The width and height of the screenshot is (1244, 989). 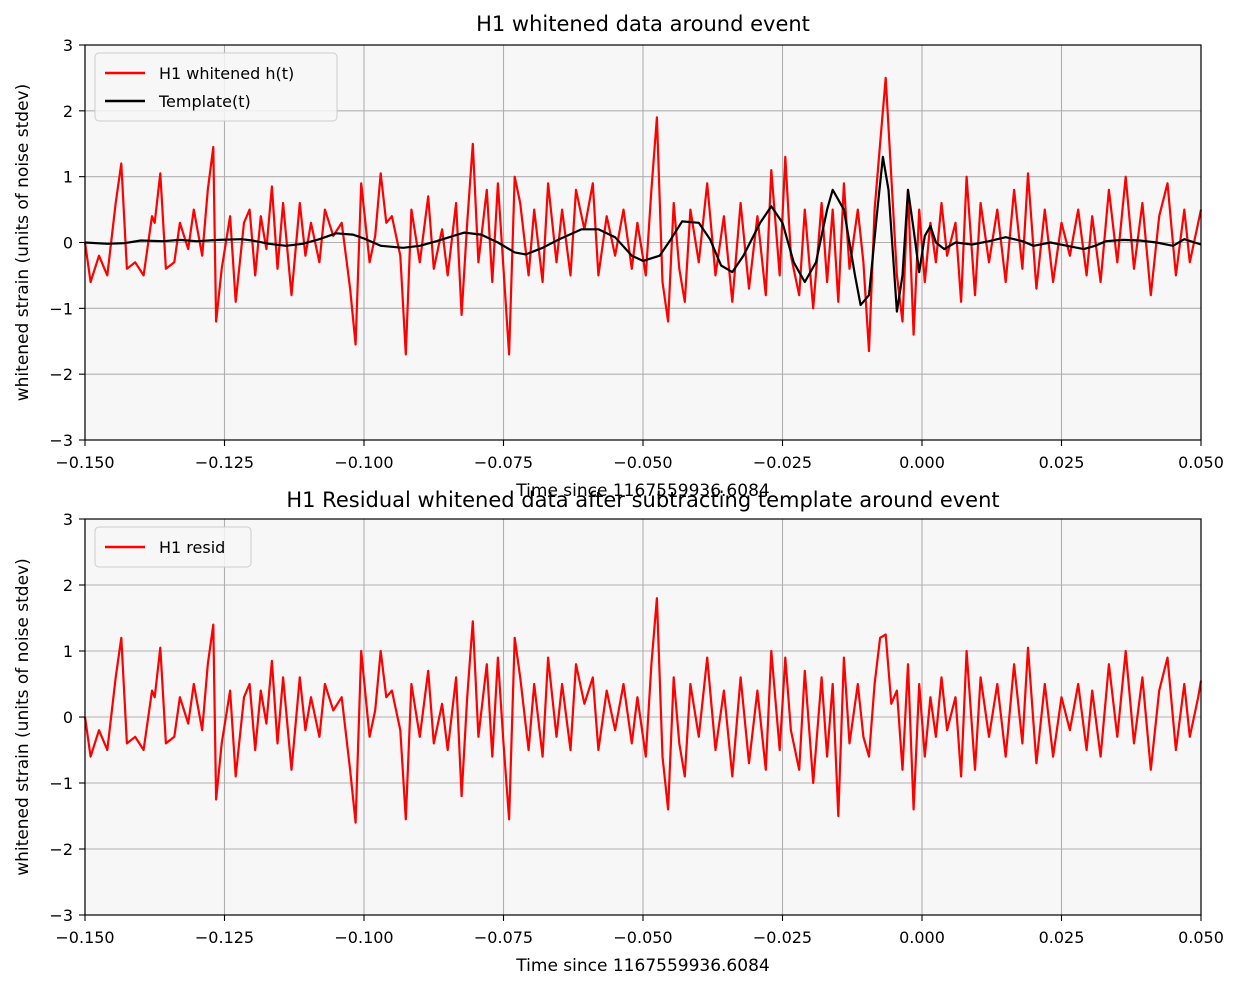 What do you see at coordinates (204, 101) in the screenshot?
I see `legend-label-2: Template(t)` at bounding box center [204, 101].